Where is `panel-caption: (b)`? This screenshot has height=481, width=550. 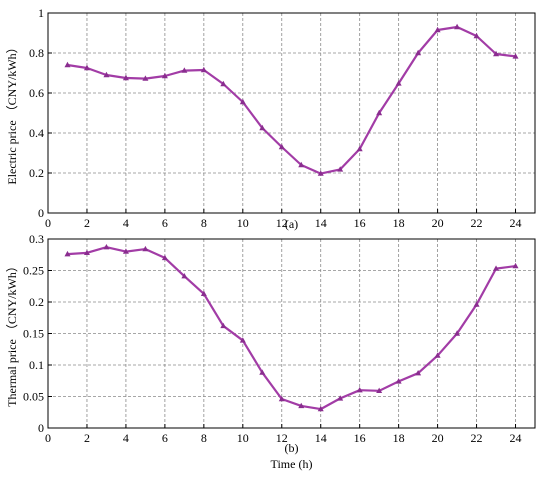 panel-caption: (b) is located at coordinates (292, 448).